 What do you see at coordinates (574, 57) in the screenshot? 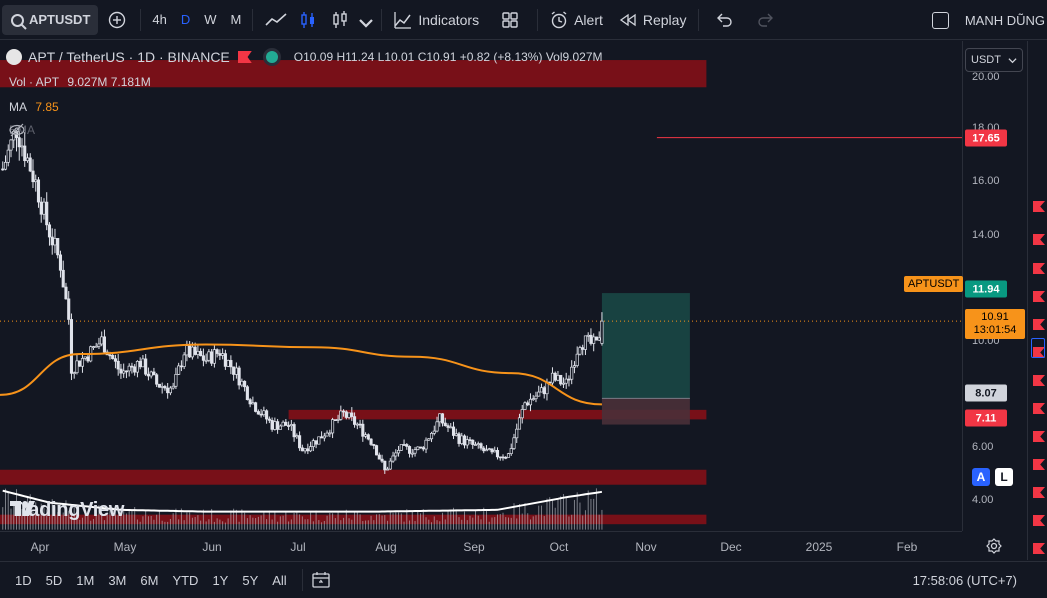
I see `volume-value: Vol9.027M` at bounding box center [574, 57].